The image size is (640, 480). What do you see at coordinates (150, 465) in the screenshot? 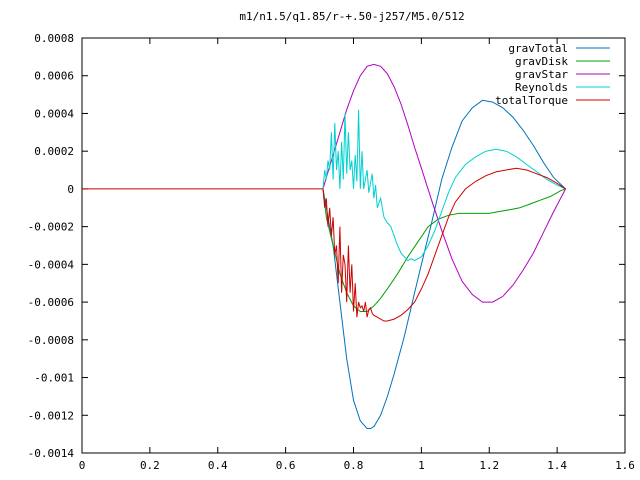
I see `x-tick-label: 0.2` at bounding box center [150, 465].